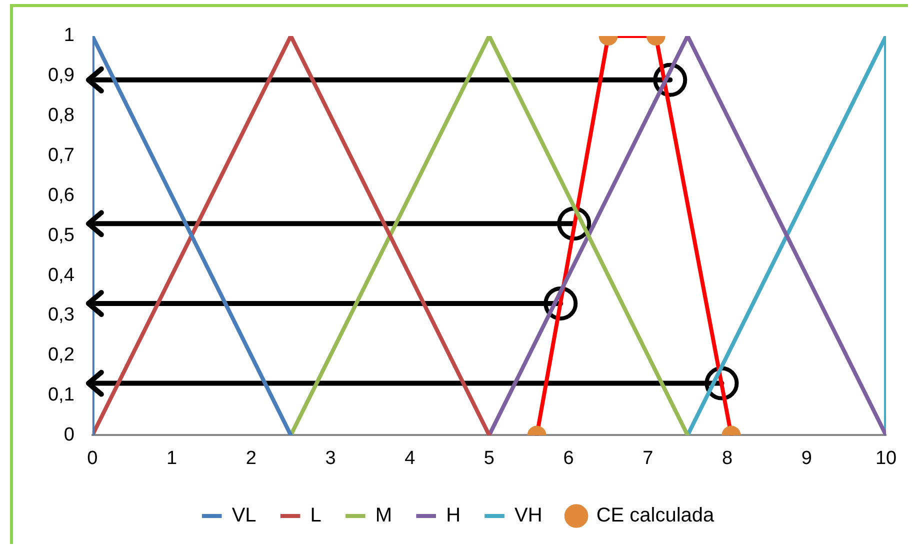 This screenshot has width=916, height=550. What do you see at coordinates (648, 458) in the screenshot?
I see `x-tick-label: 7` at bounding box center [648, 458].